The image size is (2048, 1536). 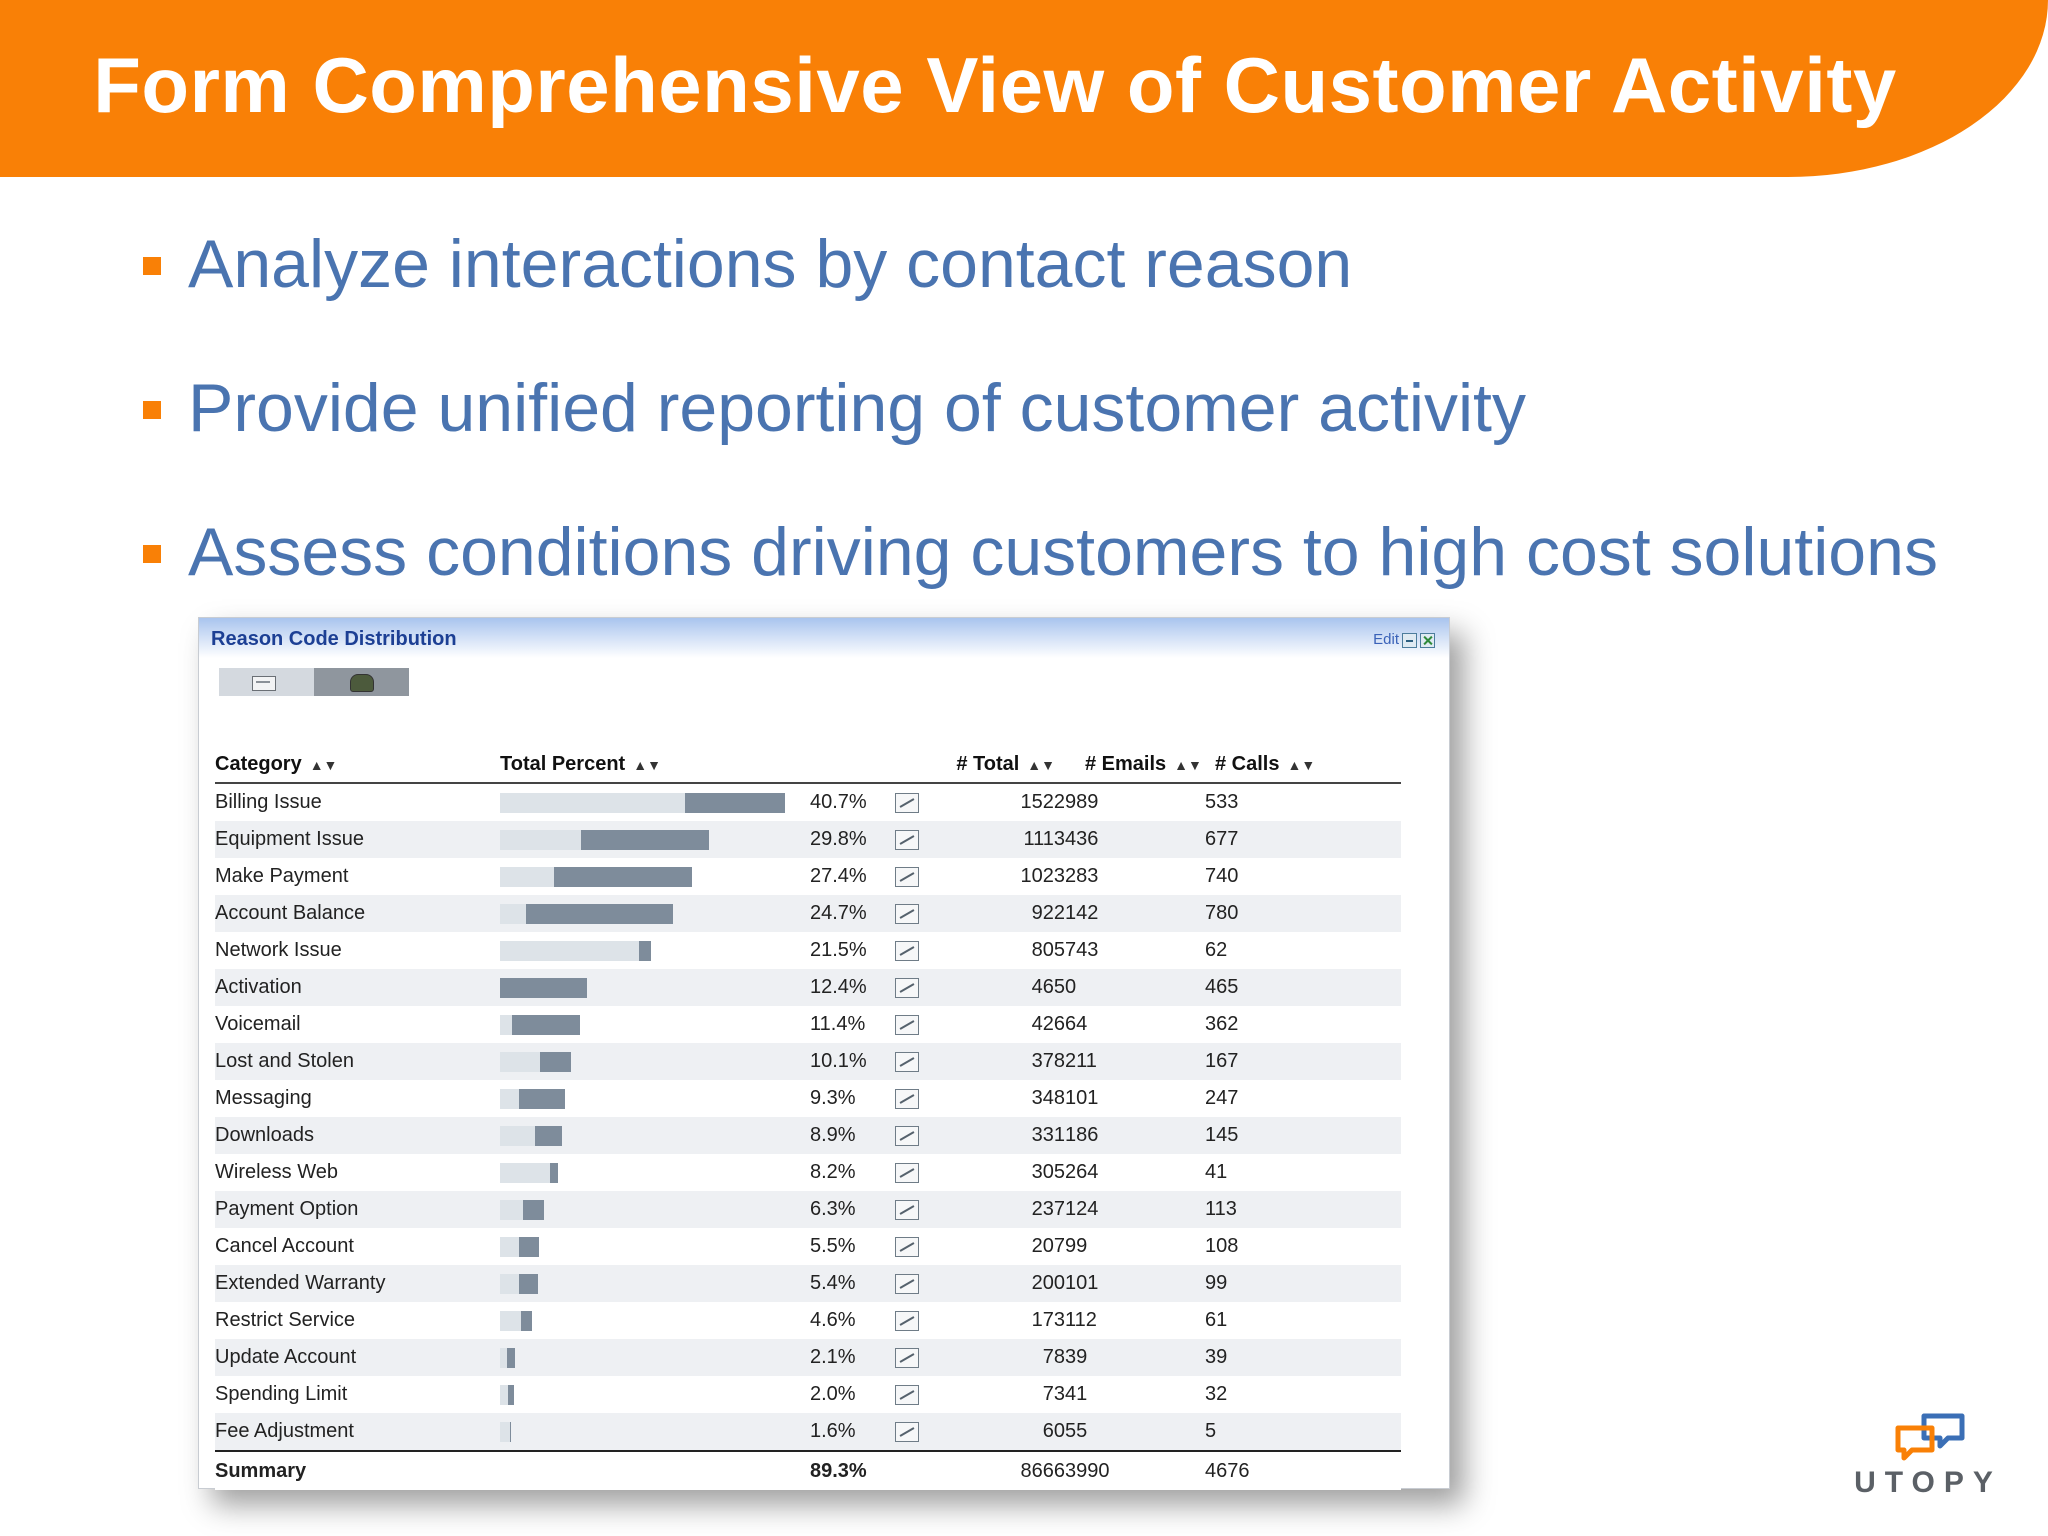 What do you see at coordinates (263, 1098) in the screenshot?
I see `category-cell: Messaging` at bounding box center [263, 1098].